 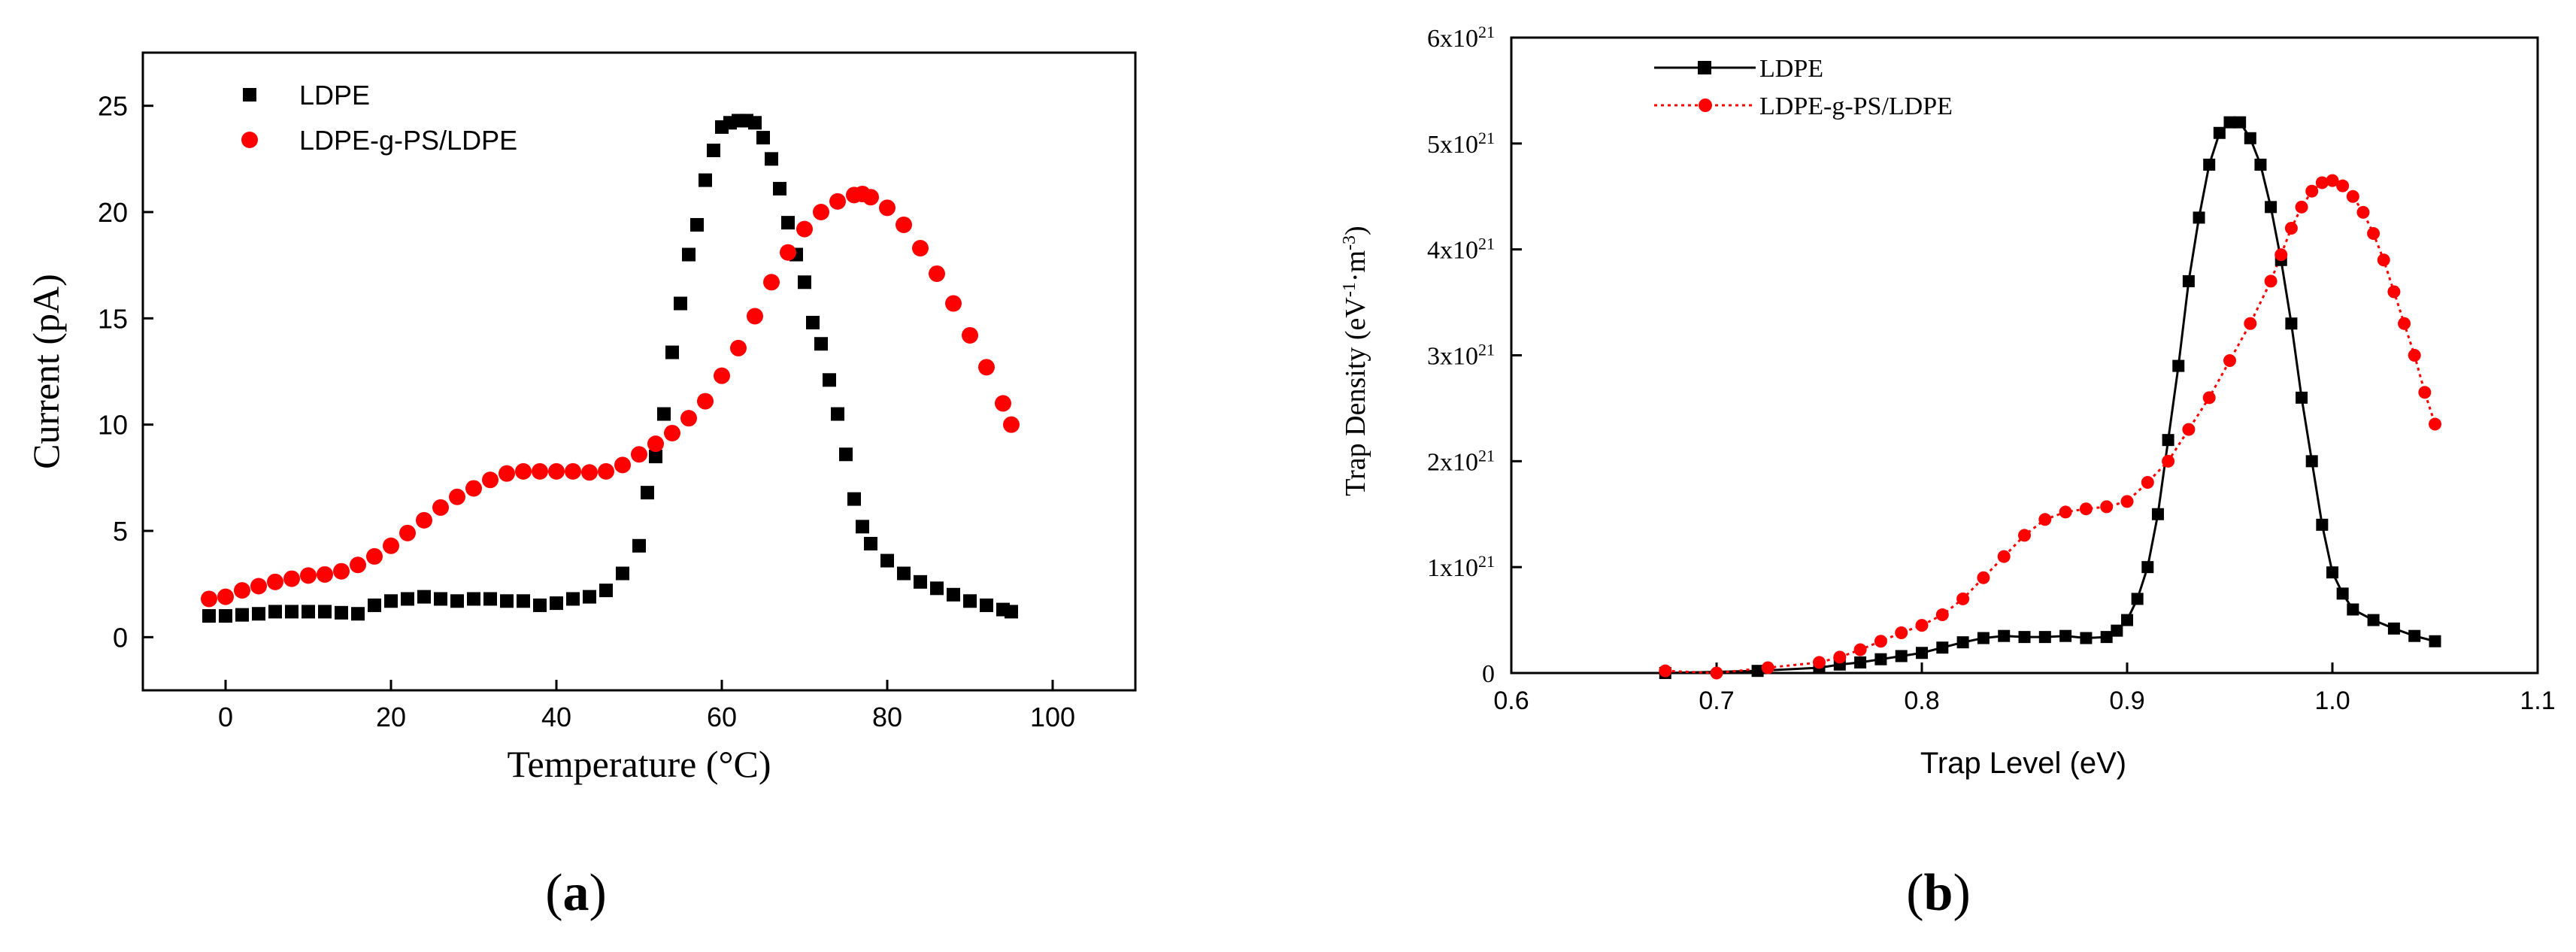 I want to click on panel-b-x-axis-title: Trap Level (eV), so click(x=2023, y=763).